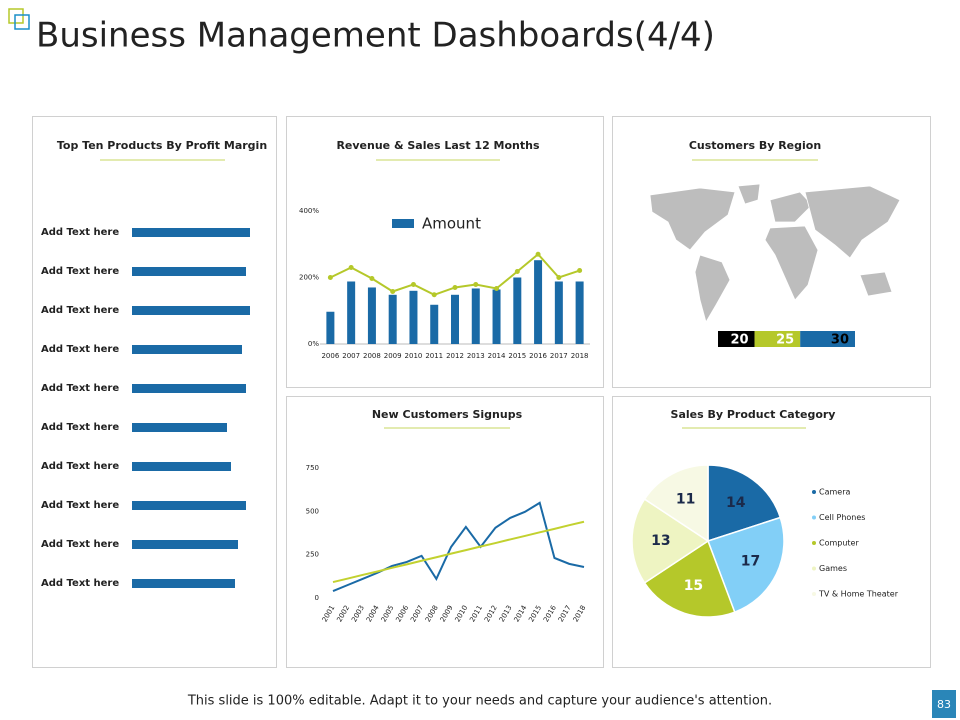 This screenshot has width=960, height=720. Describe the element at coordinates (840, 340) in the screenshot. I see `region-value: 30` at that location.